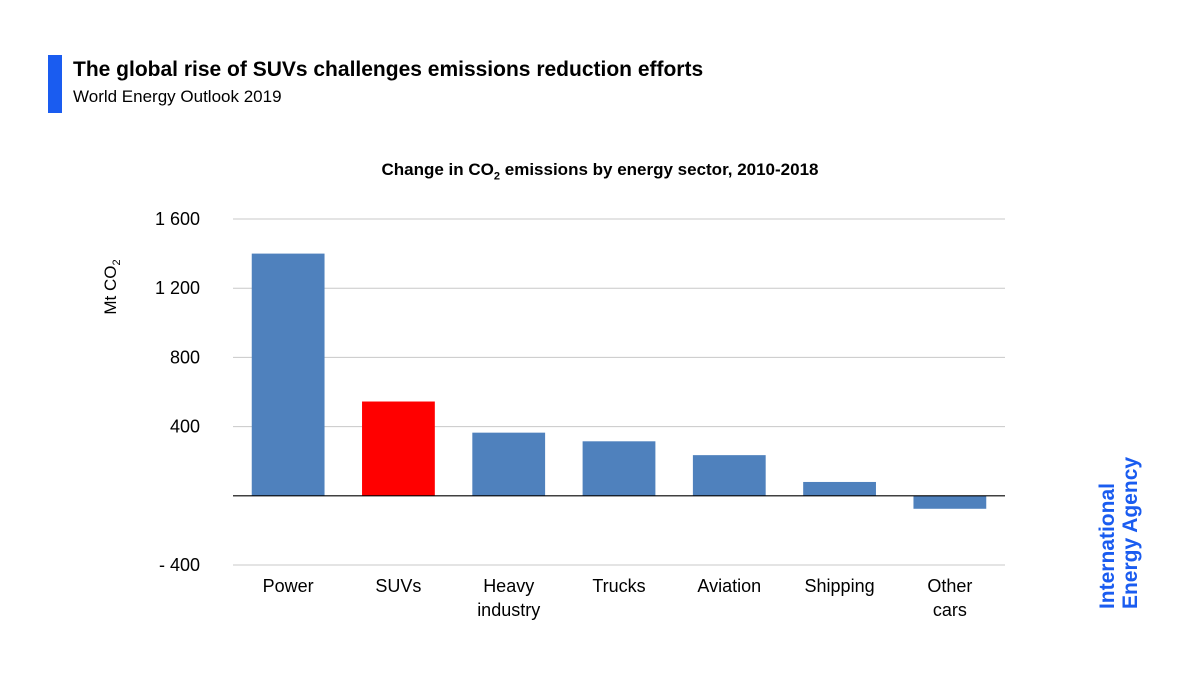  What do you see at coordinates (437, 169) in the screenshot?
I see `chart-title-pre: Change in CO` at bounding box center [437, 169].